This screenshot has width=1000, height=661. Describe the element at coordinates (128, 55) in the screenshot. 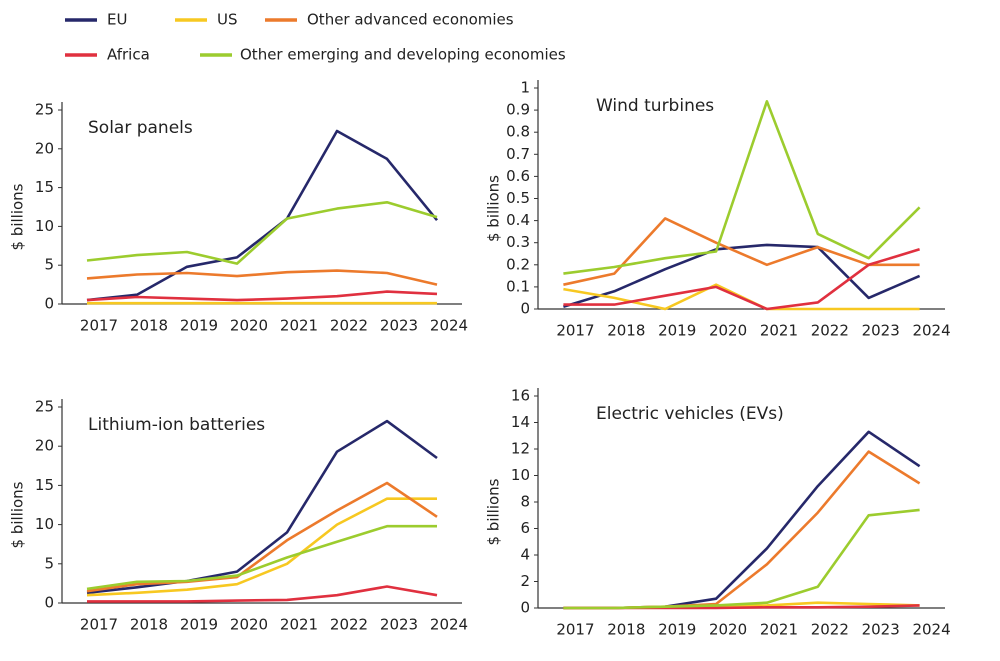

I see `legend-label: Africa` at that location.